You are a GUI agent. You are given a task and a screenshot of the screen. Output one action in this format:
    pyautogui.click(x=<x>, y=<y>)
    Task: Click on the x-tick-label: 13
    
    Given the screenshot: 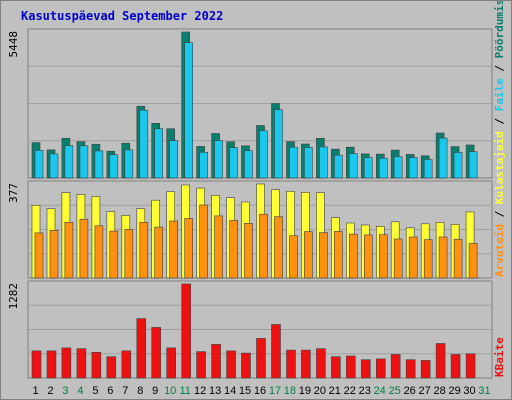 What is the action you would take?
    pyautogui.click(x=215, y=391)
    